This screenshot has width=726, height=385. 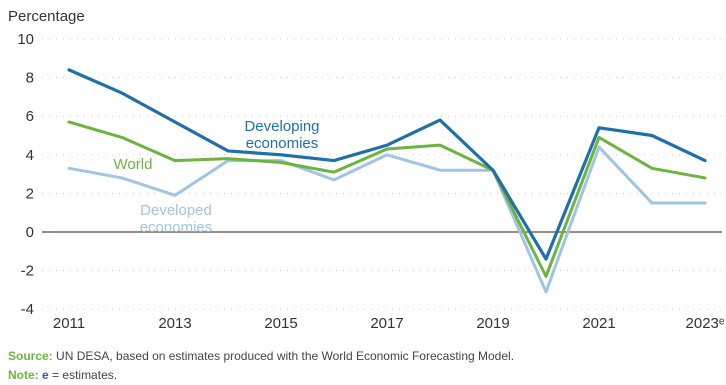 I want to click on note-label: Note:, so click(x=23, y=375).